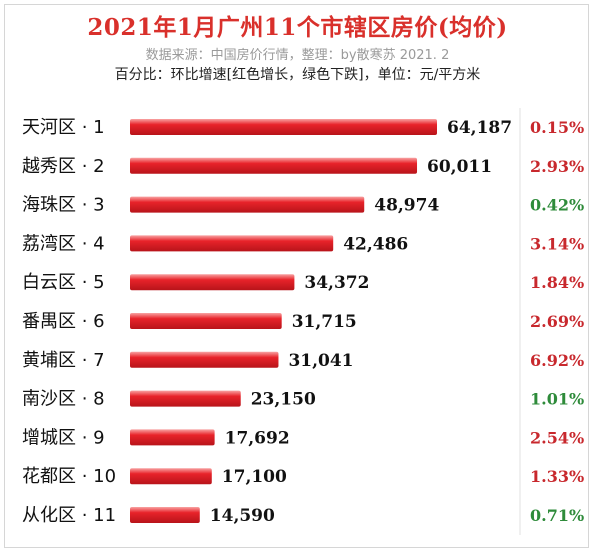  What do you see at coordinates (557, 437) in the screenshot?
I see `change-label: 2.54%` at bounding box center [557, 437].